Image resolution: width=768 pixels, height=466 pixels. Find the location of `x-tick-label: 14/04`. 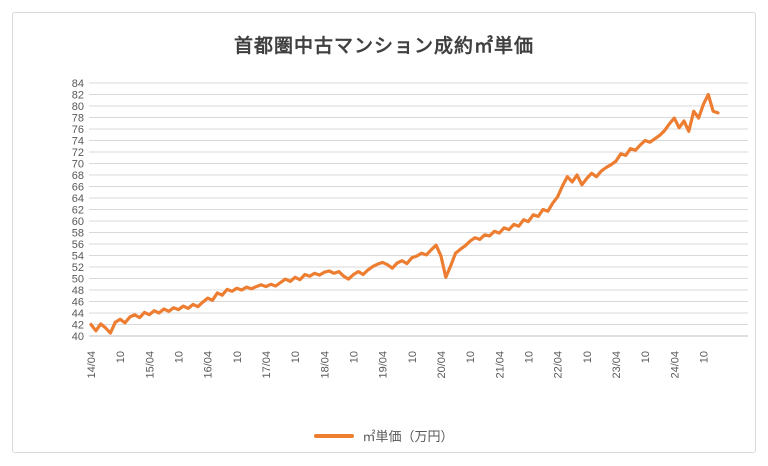

x-tick-label: 14/04 is located at coordinates (92, 365).